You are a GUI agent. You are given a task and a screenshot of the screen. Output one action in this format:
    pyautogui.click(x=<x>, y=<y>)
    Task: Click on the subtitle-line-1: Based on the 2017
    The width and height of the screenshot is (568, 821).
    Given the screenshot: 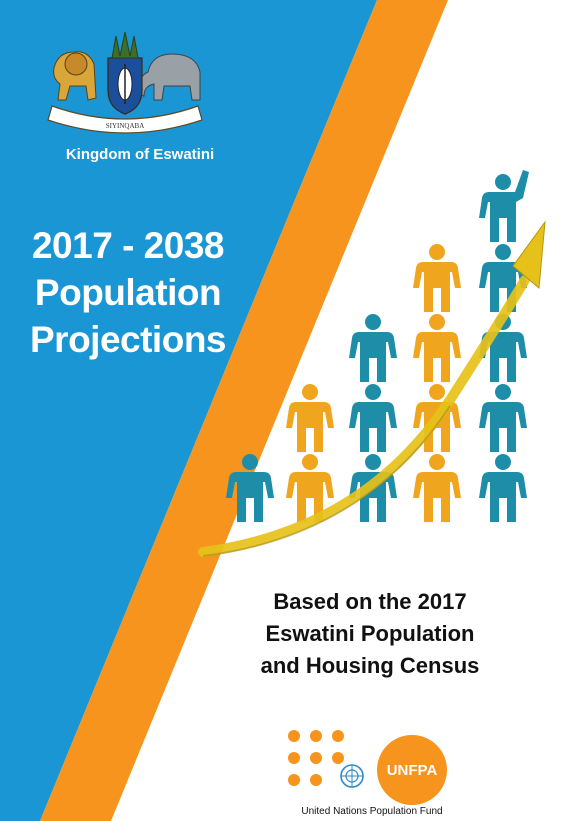 What is the action you would take?
    pyautogui.click(x=370, y=601)
    